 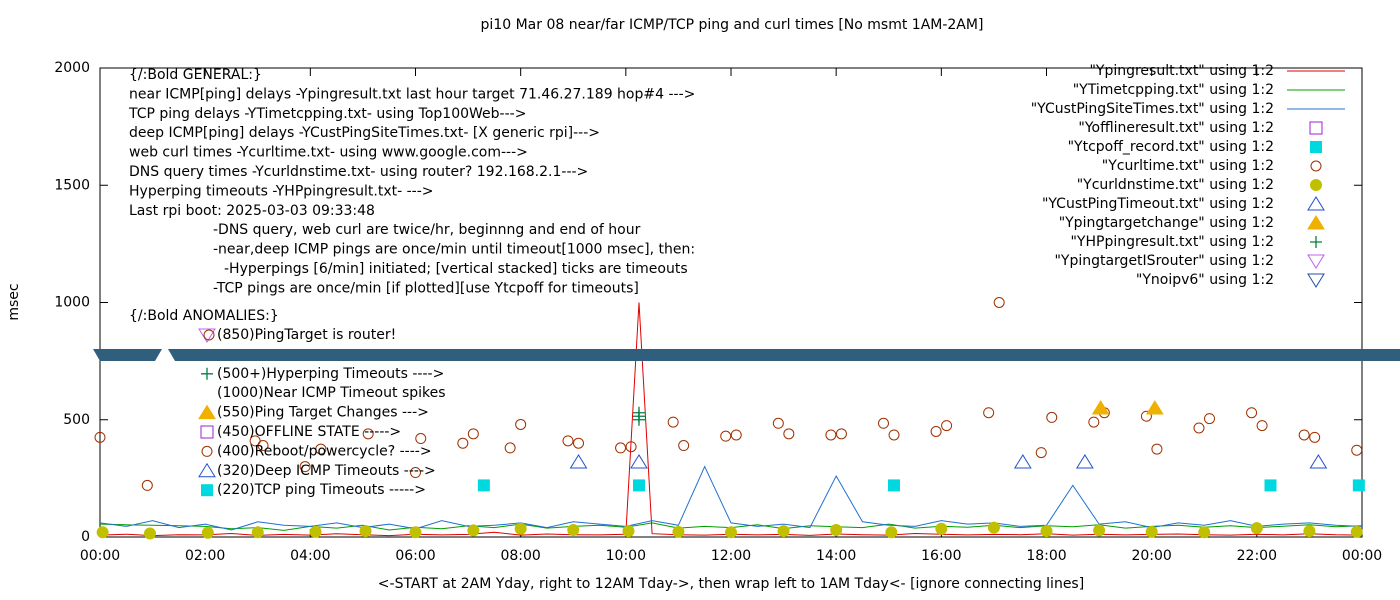 I want to click on annotation: {/:Bold ANOMALIES:}, so click(x=204, y=316).